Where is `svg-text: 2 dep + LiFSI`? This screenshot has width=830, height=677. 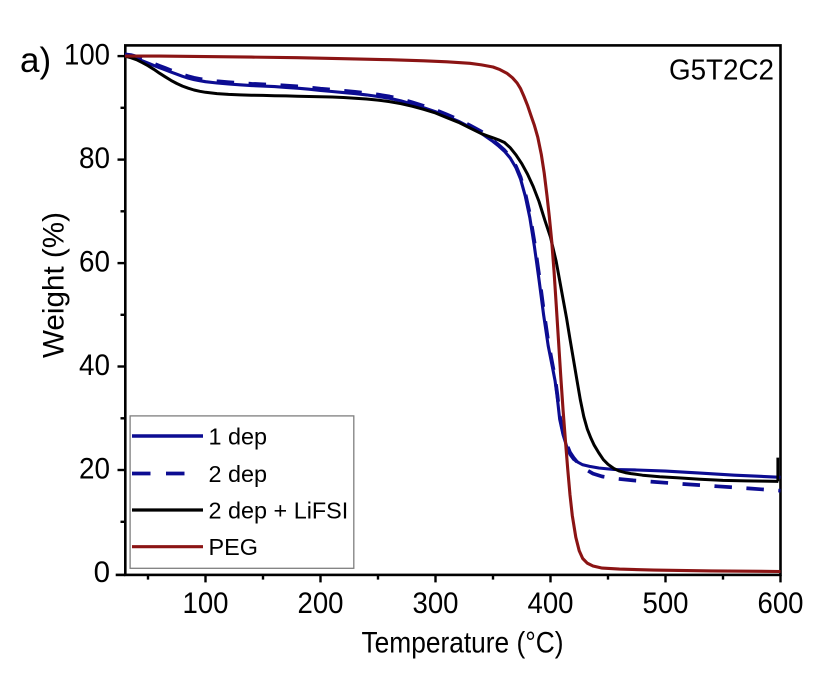 svg-text: 2 dep + LiFSI is located at coordinates (279, 510).